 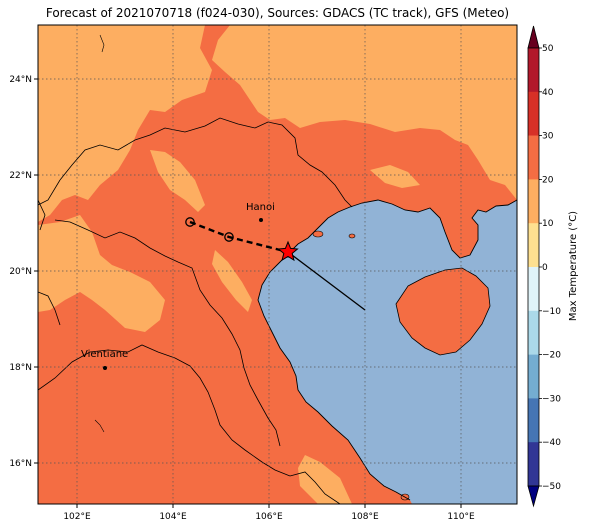 I want to click on lon-label: 102°E, so click(x=77, y=517).